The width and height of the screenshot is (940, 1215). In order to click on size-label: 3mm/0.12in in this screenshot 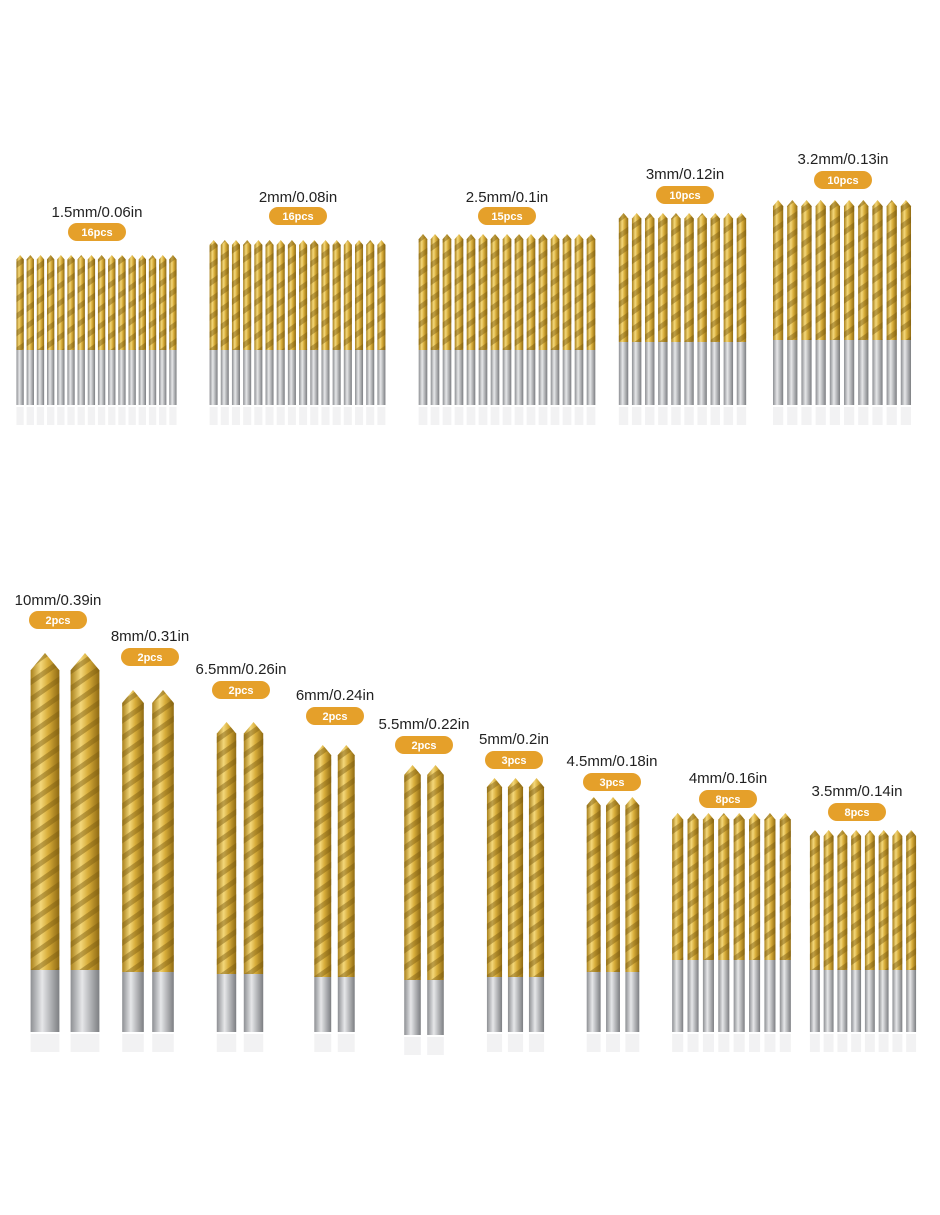, I will do `click(685, 174)`.